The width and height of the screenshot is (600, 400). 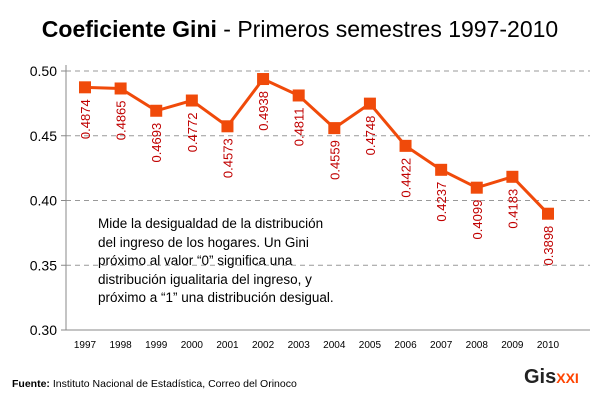 What do you see at coordinates (31, 384) in the screenshot?
I see `source-label: Fuente:` at bounding box center [31, 384].